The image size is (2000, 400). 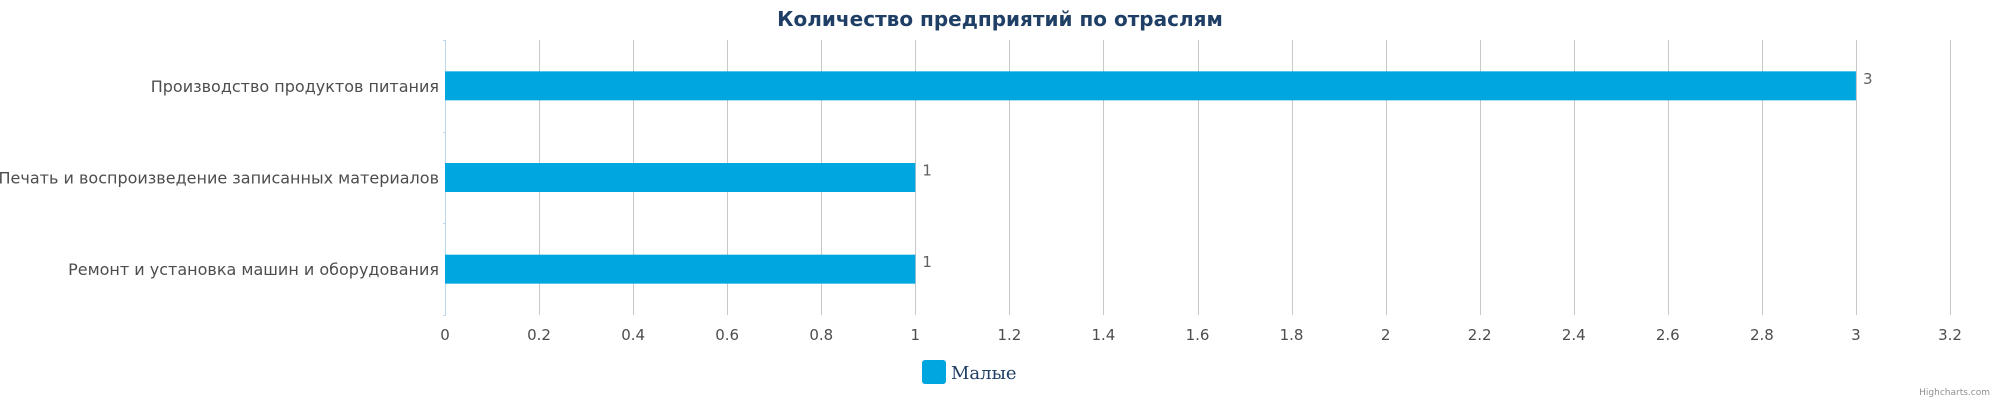 I want to click on x-tick-label: 3, so click(x=1856, y=335).